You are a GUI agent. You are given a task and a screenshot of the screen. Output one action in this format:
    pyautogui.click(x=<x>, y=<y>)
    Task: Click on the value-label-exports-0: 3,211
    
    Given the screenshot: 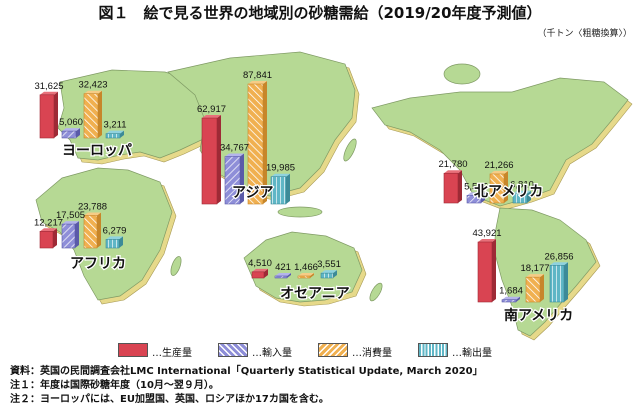 What is the action you would take?
    pyautogui.click(x=114, y=125)
    